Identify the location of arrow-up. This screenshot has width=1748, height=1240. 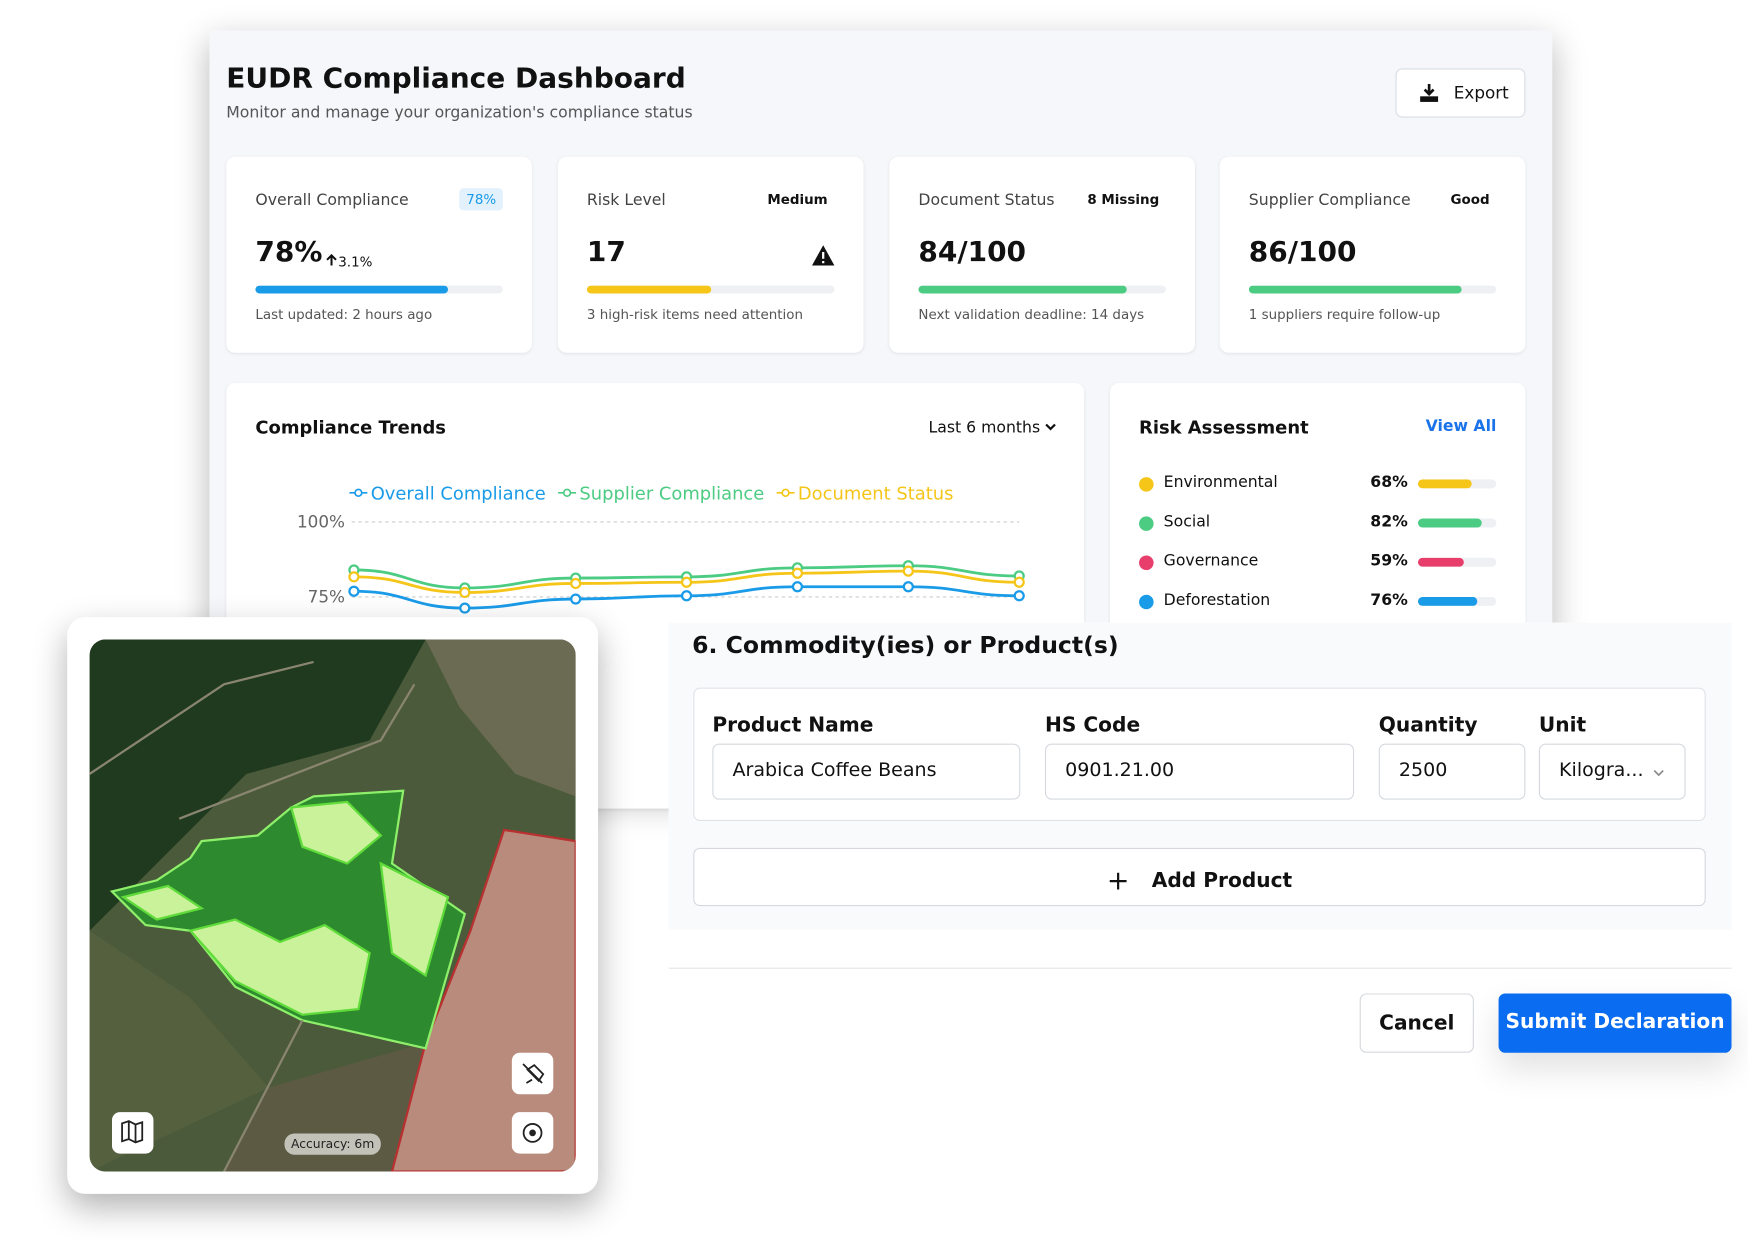
(331, 259).